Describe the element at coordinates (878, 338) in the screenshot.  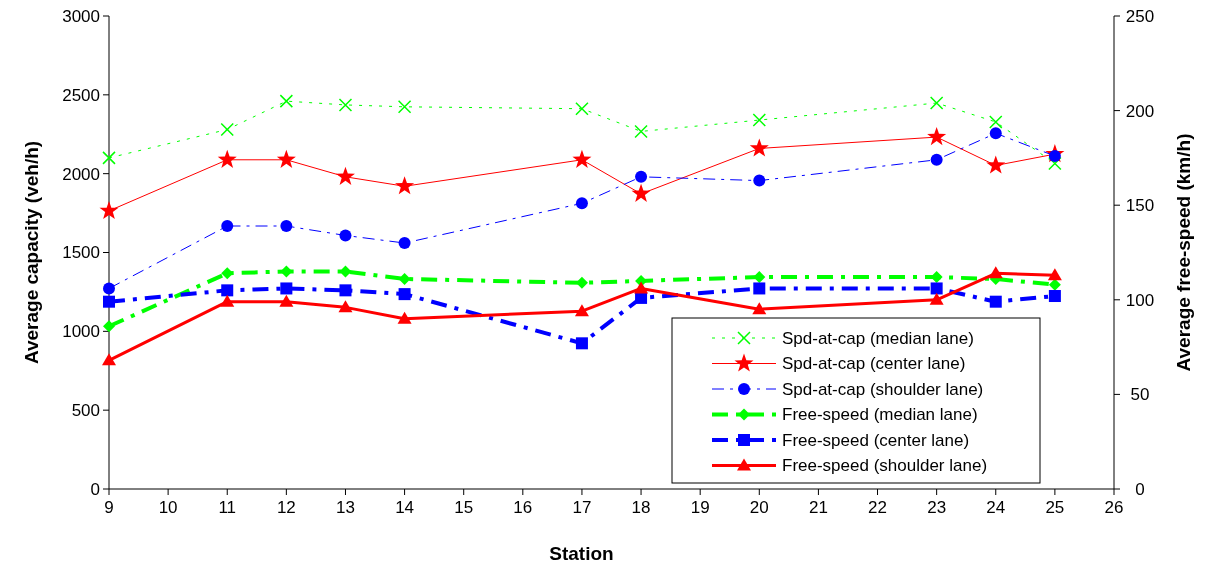
I see `legend-label: Spd-at-cap (median lane)` at that location.